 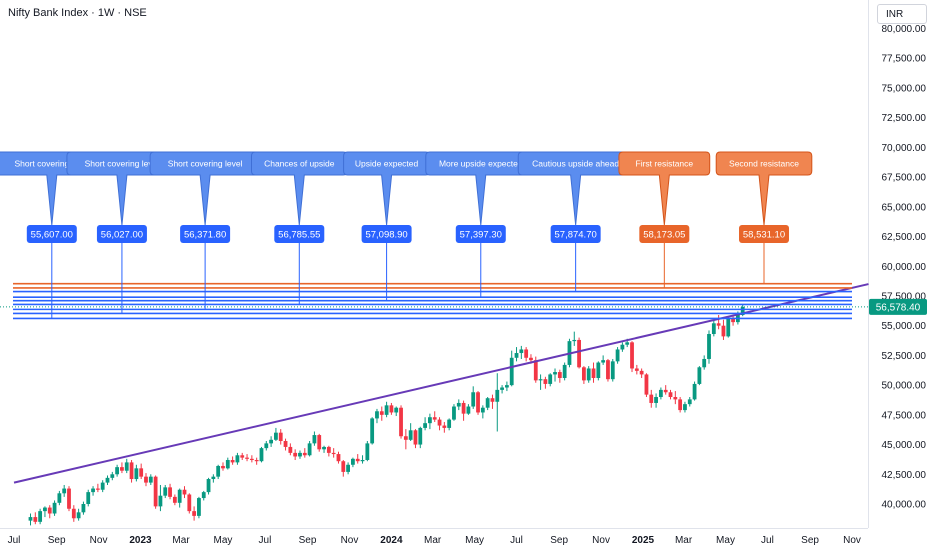 What do you see at coordinates (575, 221) in the screenshot?
I see `level-callout: Cautious upside ahead 57,874.70` at bounding box center [575, 221].